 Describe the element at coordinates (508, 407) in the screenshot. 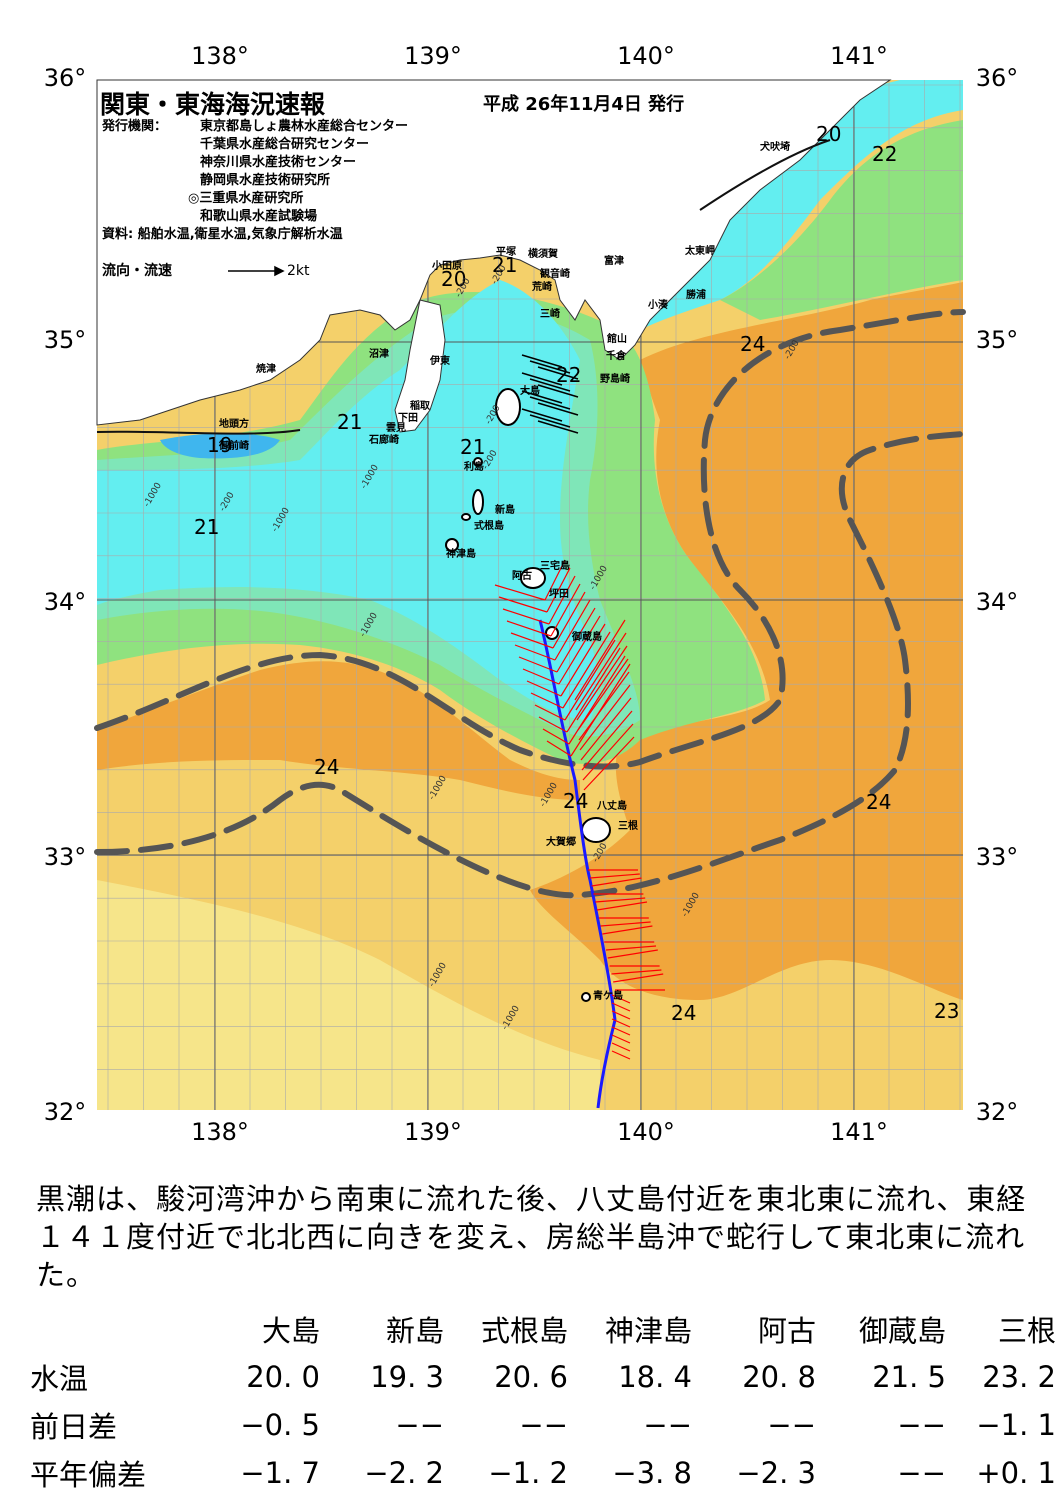

I see `island-oshima` at that location.